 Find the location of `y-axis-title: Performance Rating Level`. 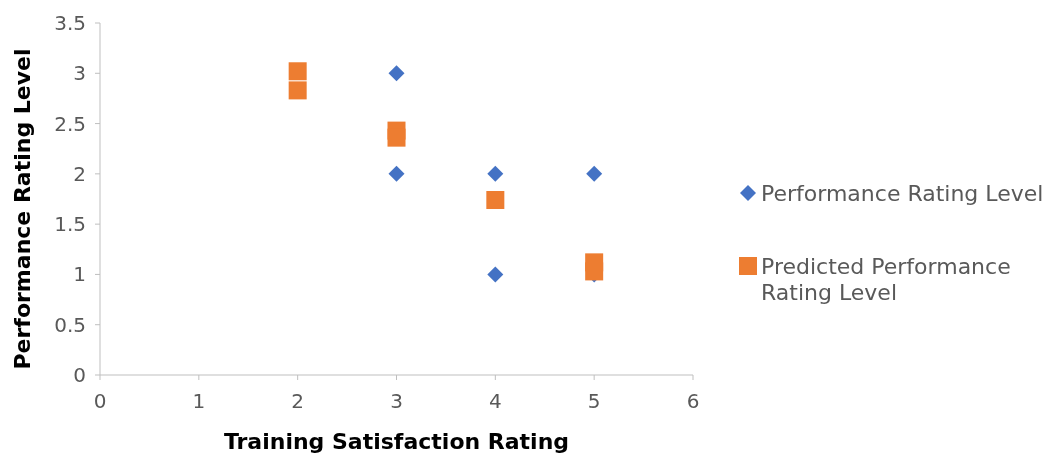

y-axis-title: Performance Rating Level is located at coordinates (22, 209).